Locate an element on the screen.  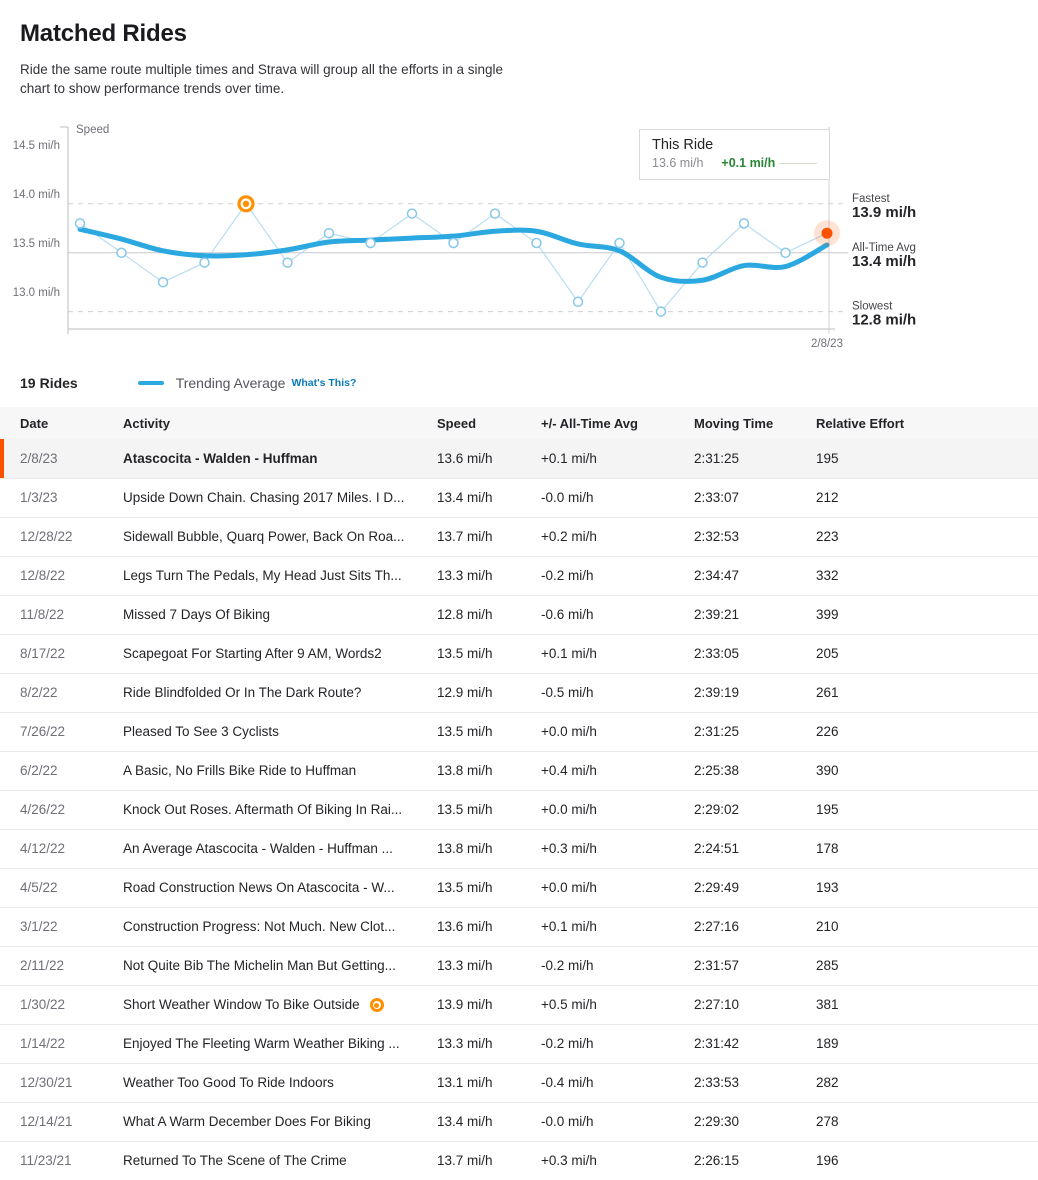
ride-relative-effort: 212 is located at coordinates (927, 498).